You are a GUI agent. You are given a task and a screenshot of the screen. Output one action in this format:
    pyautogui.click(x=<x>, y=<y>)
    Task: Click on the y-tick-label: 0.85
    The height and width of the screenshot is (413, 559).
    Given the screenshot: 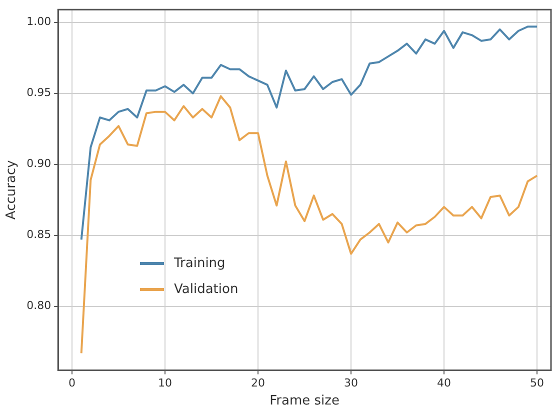 What is the action you would take?
    pyautogui.click(x=39, y=235)
    